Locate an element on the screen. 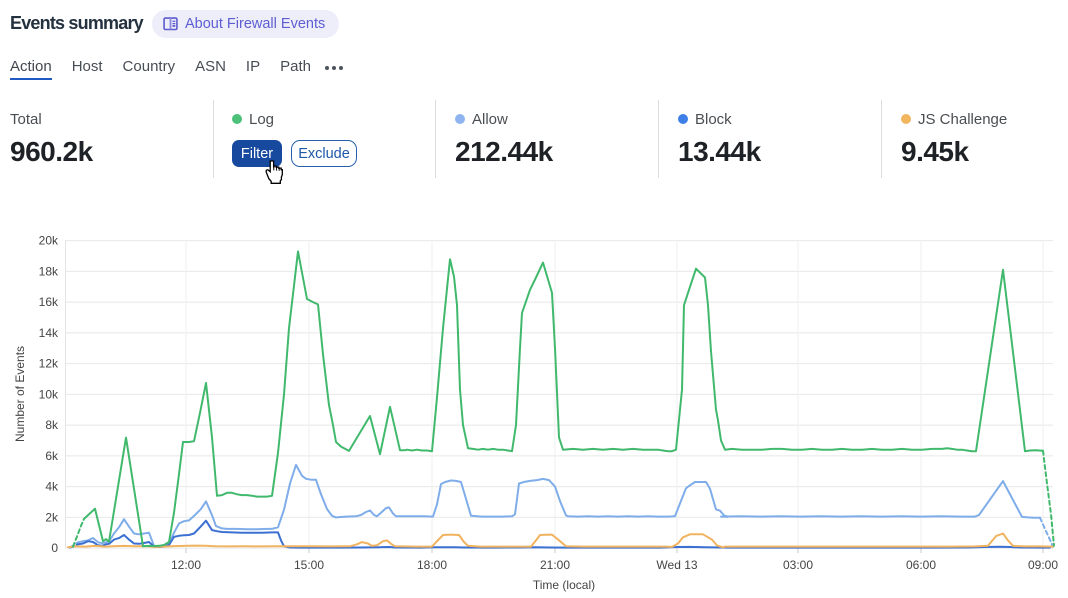 The height and width of the screenshot is (598, 1068). svg-text: 14k is located at coordinates (49, 333).